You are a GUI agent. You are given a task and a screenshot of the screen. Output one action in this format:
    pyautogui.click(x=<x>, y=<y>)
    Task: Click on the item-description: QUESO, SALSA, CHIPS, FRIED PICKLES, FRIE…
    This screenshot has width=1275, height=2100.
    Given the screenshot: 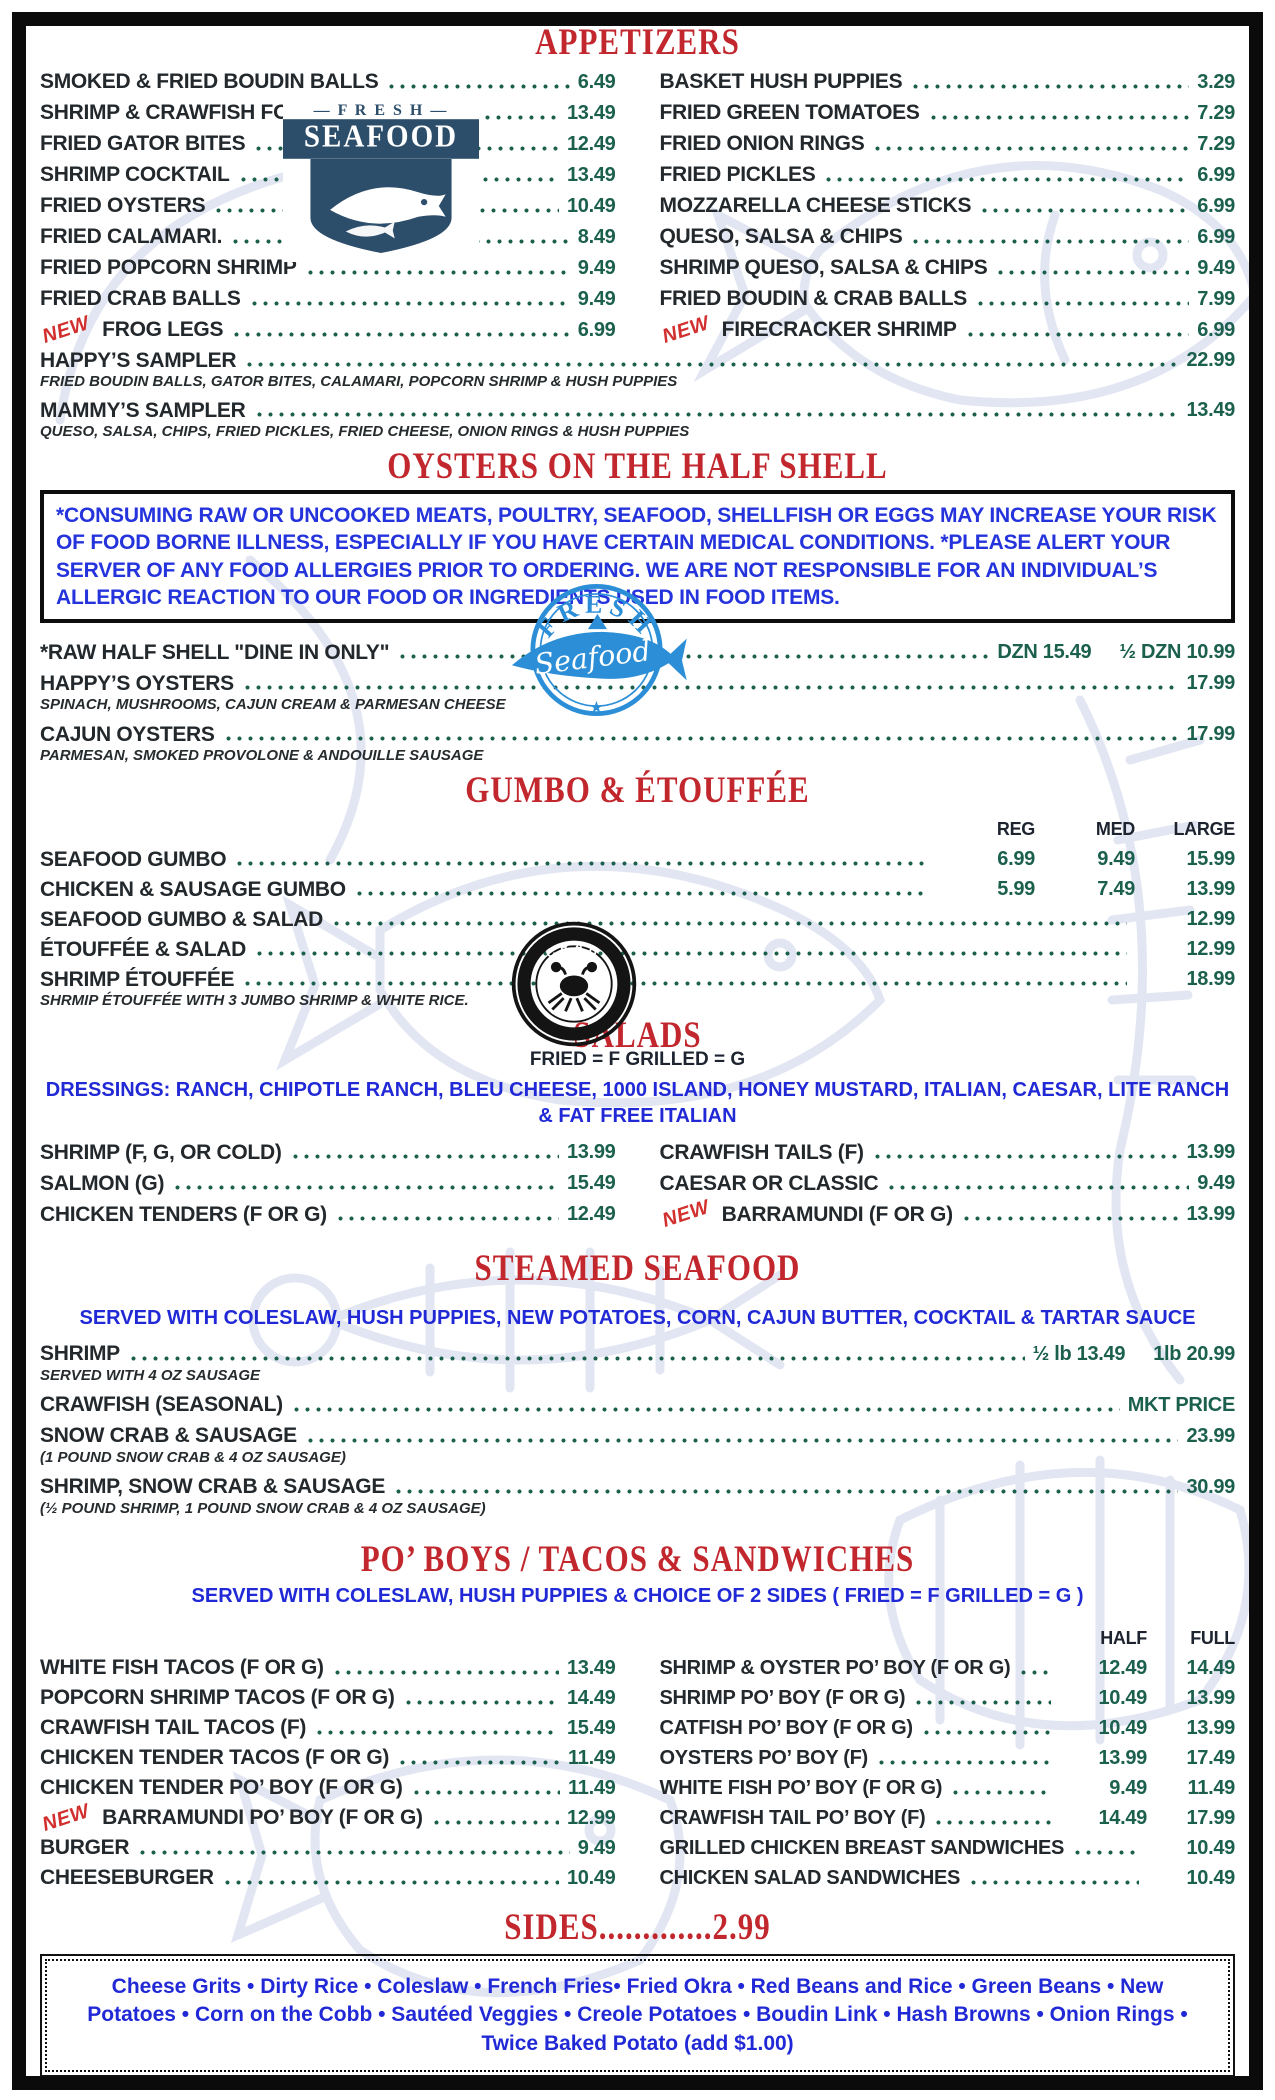 What is the action you would take?
    pyautogui.click(x=365, y=431)
    